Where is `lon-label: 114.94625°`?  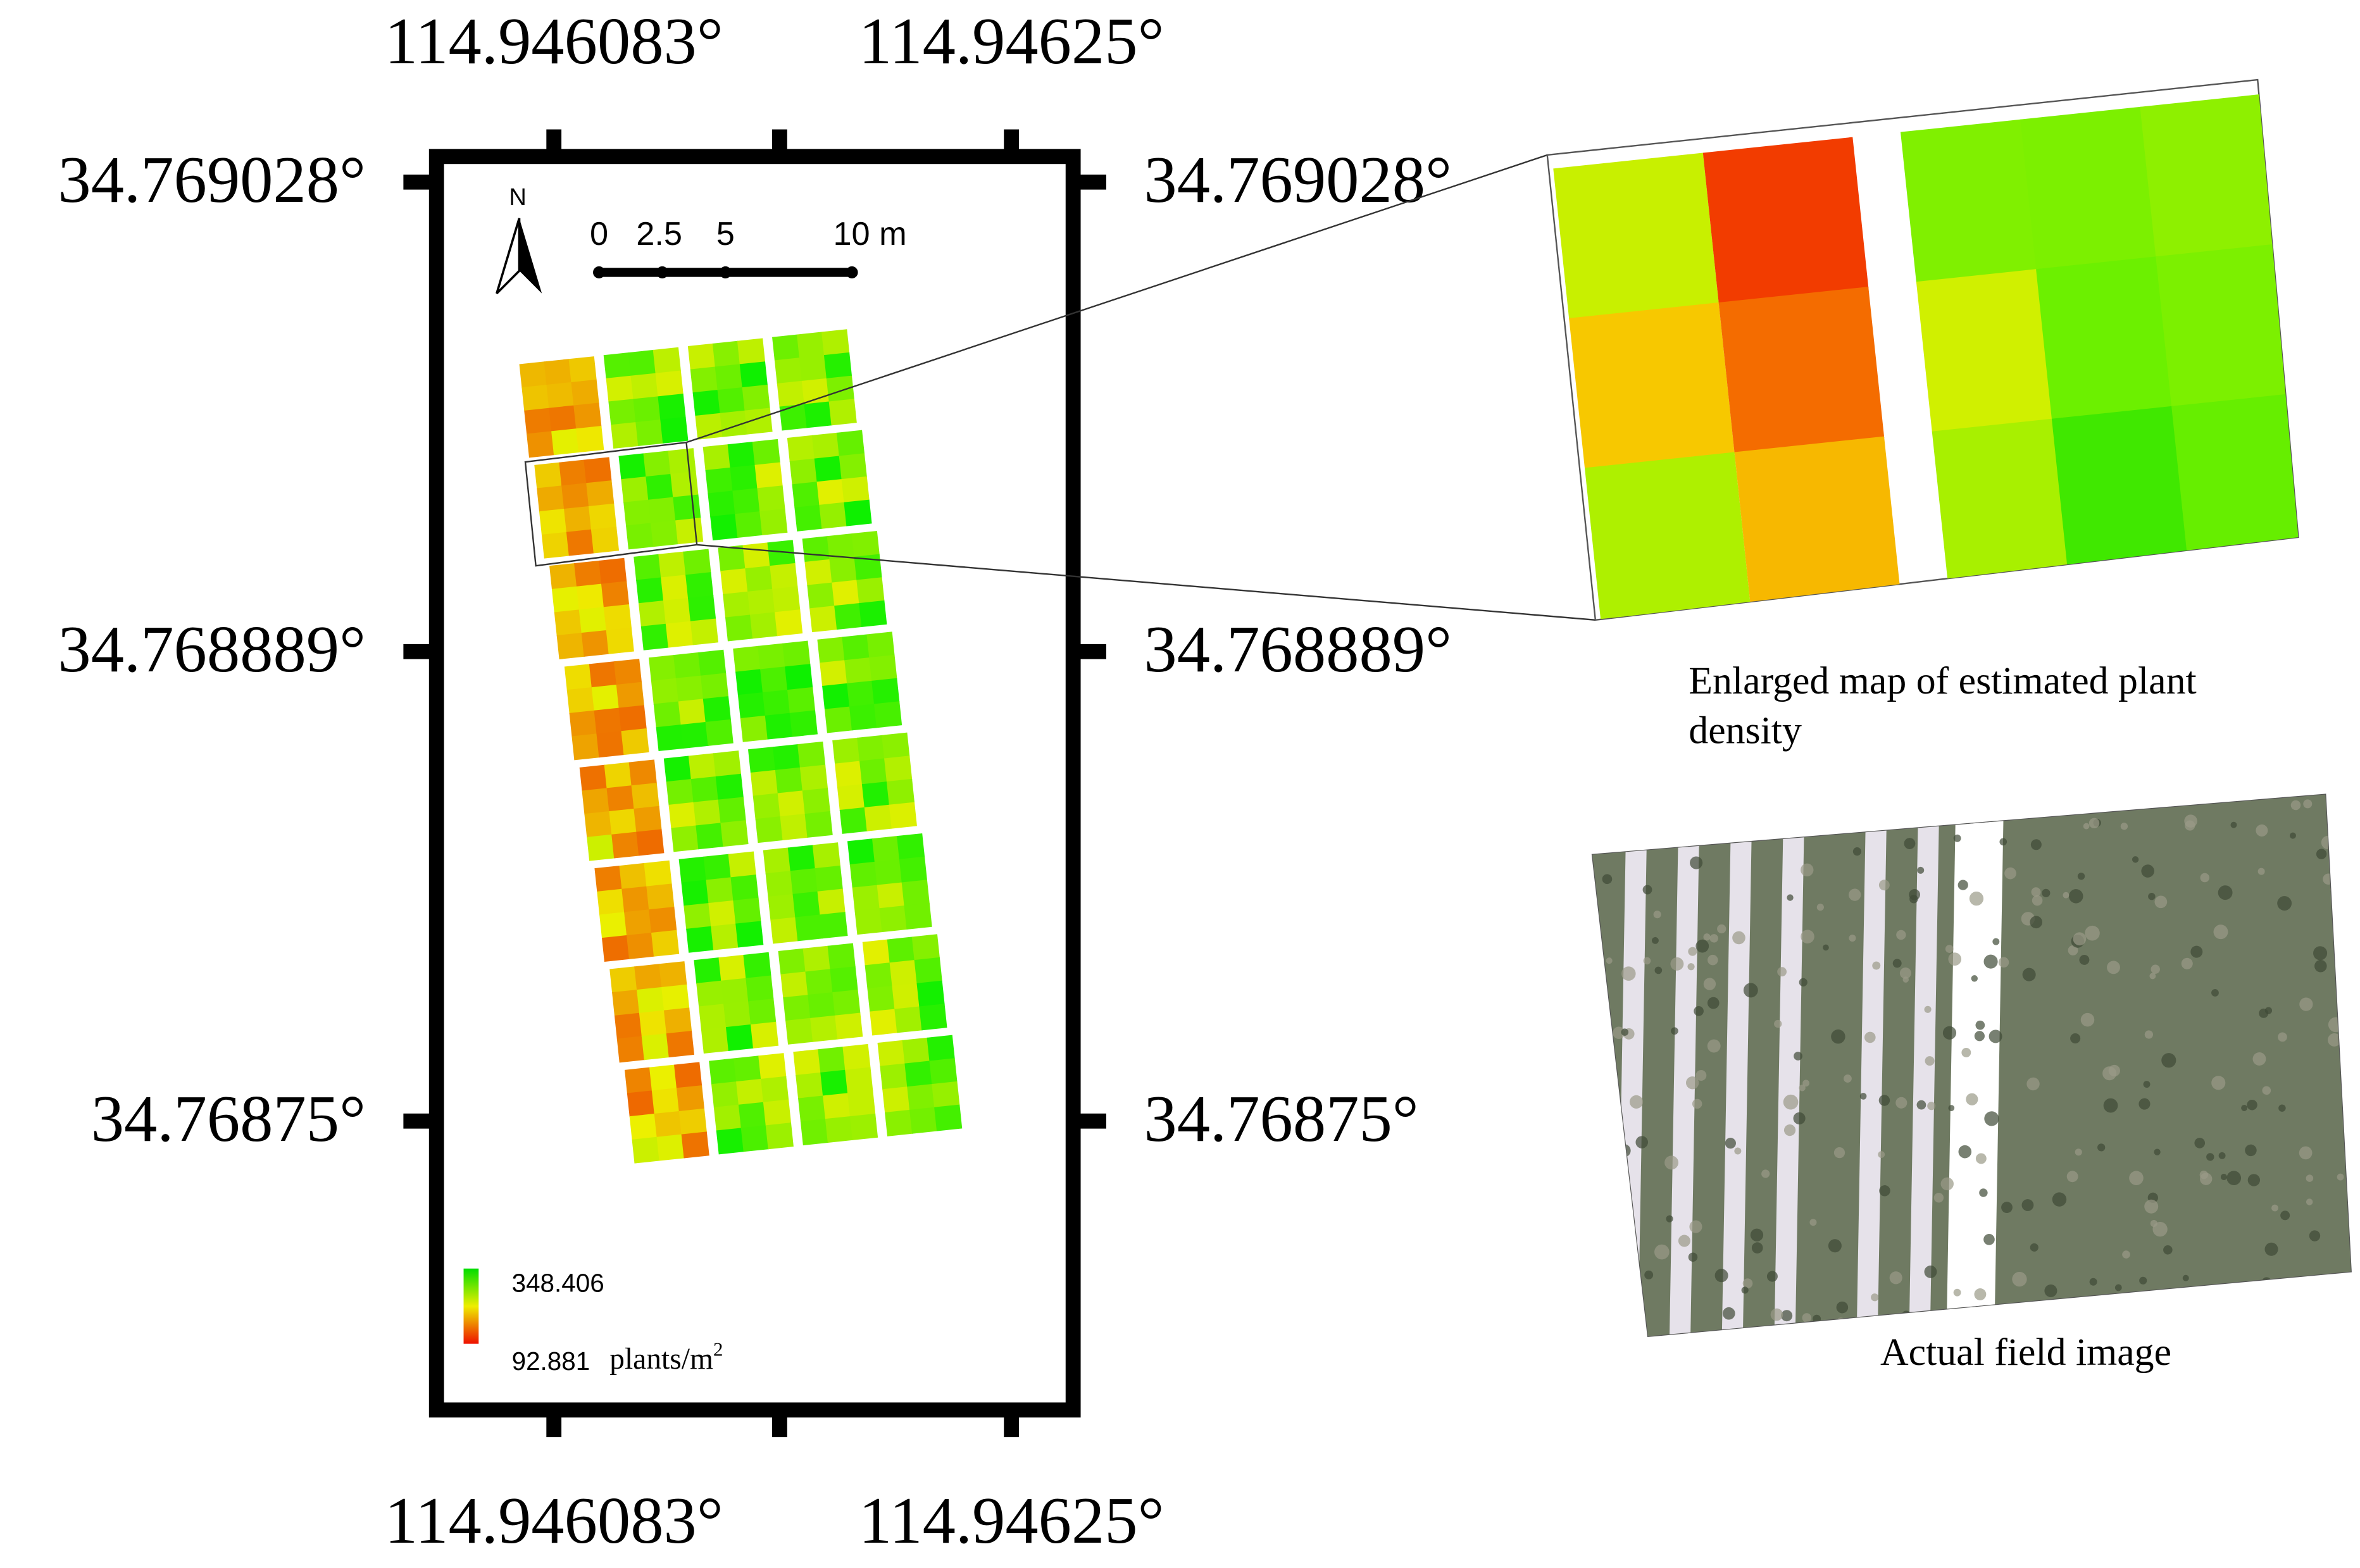
lon-label: 114.94625° is located at coordinates (1012, 41).